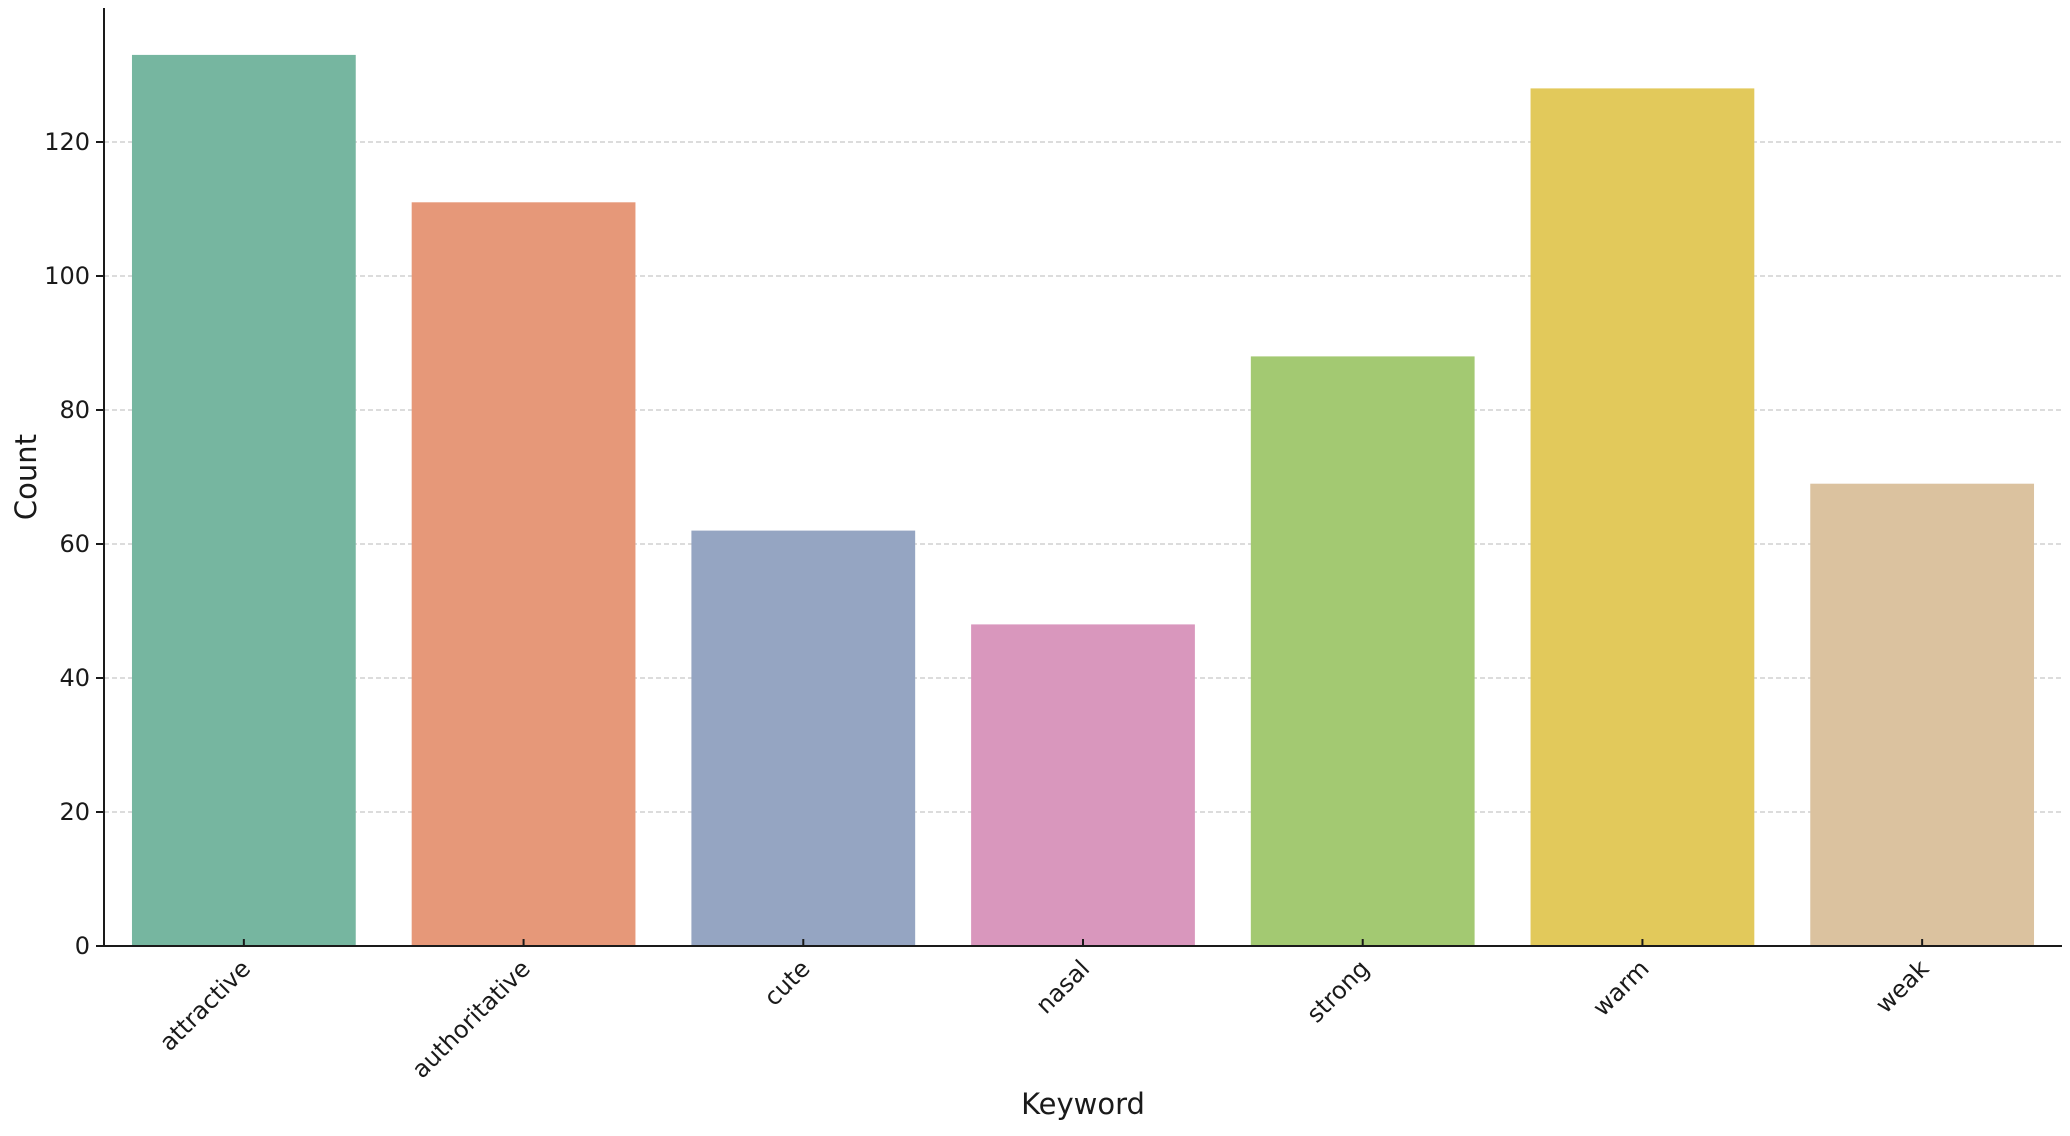 The image size is (2070, 1136). I want to click on x-tick-label: strong, so click(1338, 991).